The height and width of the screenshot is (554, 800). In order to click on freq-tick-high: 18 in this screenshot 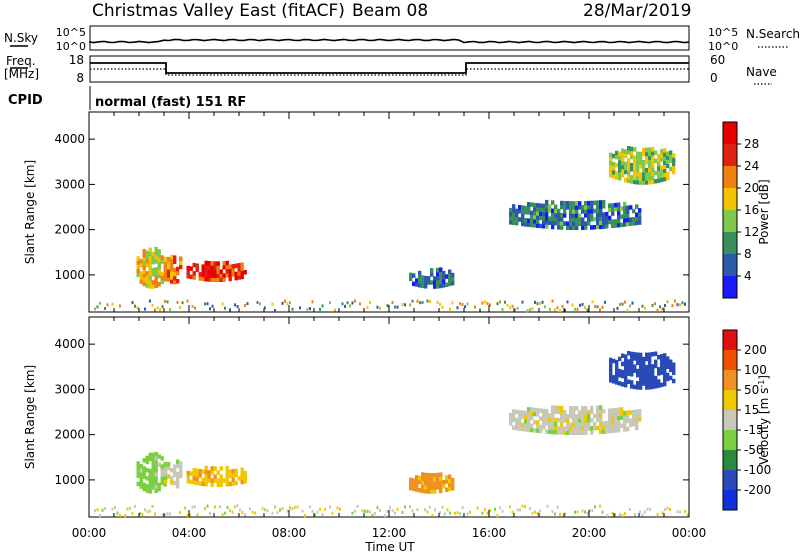, I will do `click(76, 60)`.